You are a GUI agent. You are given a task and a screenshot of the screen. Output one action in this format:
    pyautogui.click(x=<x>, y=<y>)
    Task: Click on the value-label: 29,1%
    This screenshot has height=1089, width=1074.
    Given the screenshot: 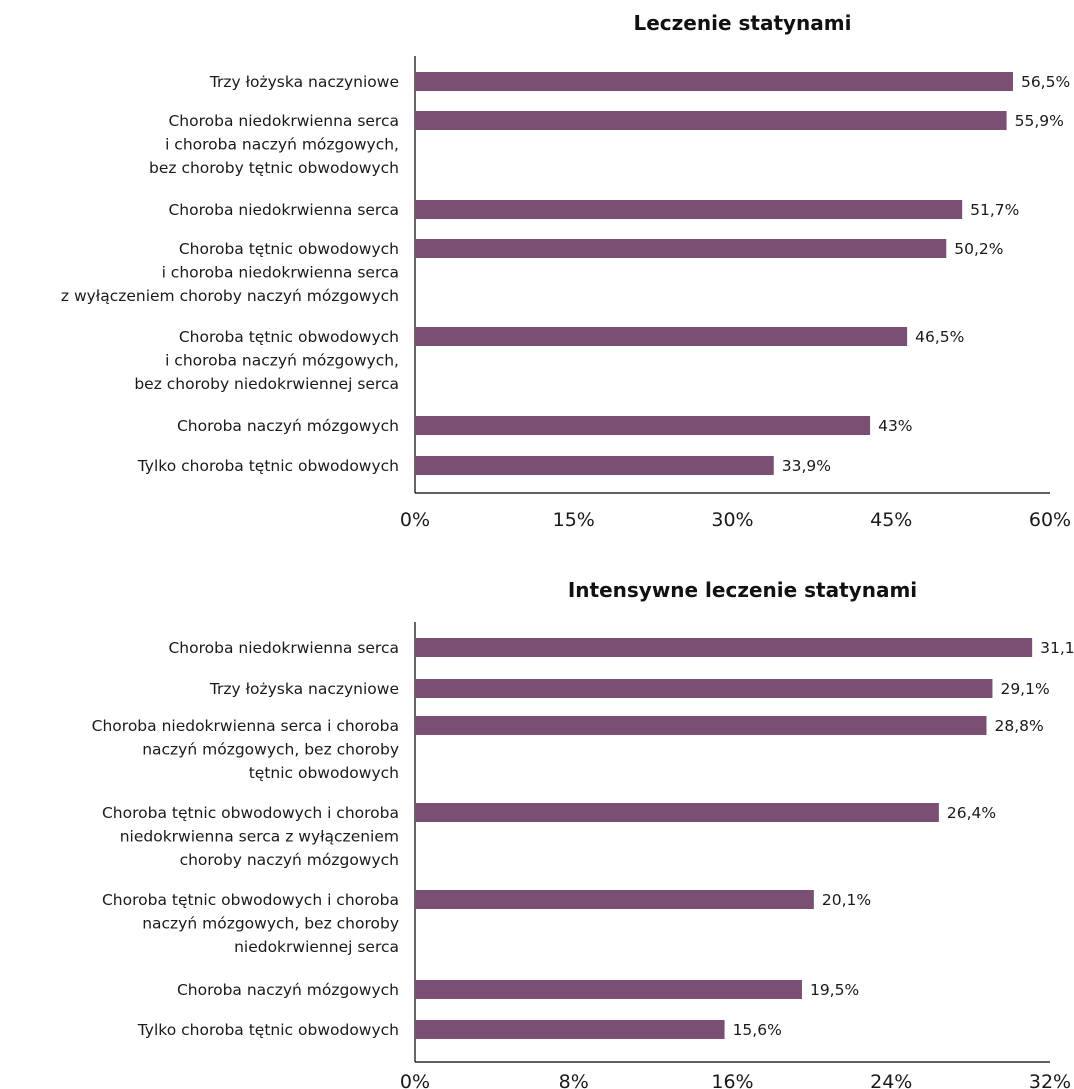 What is the action you would take?
    pyautogui.click(x=1024, y=689)
    